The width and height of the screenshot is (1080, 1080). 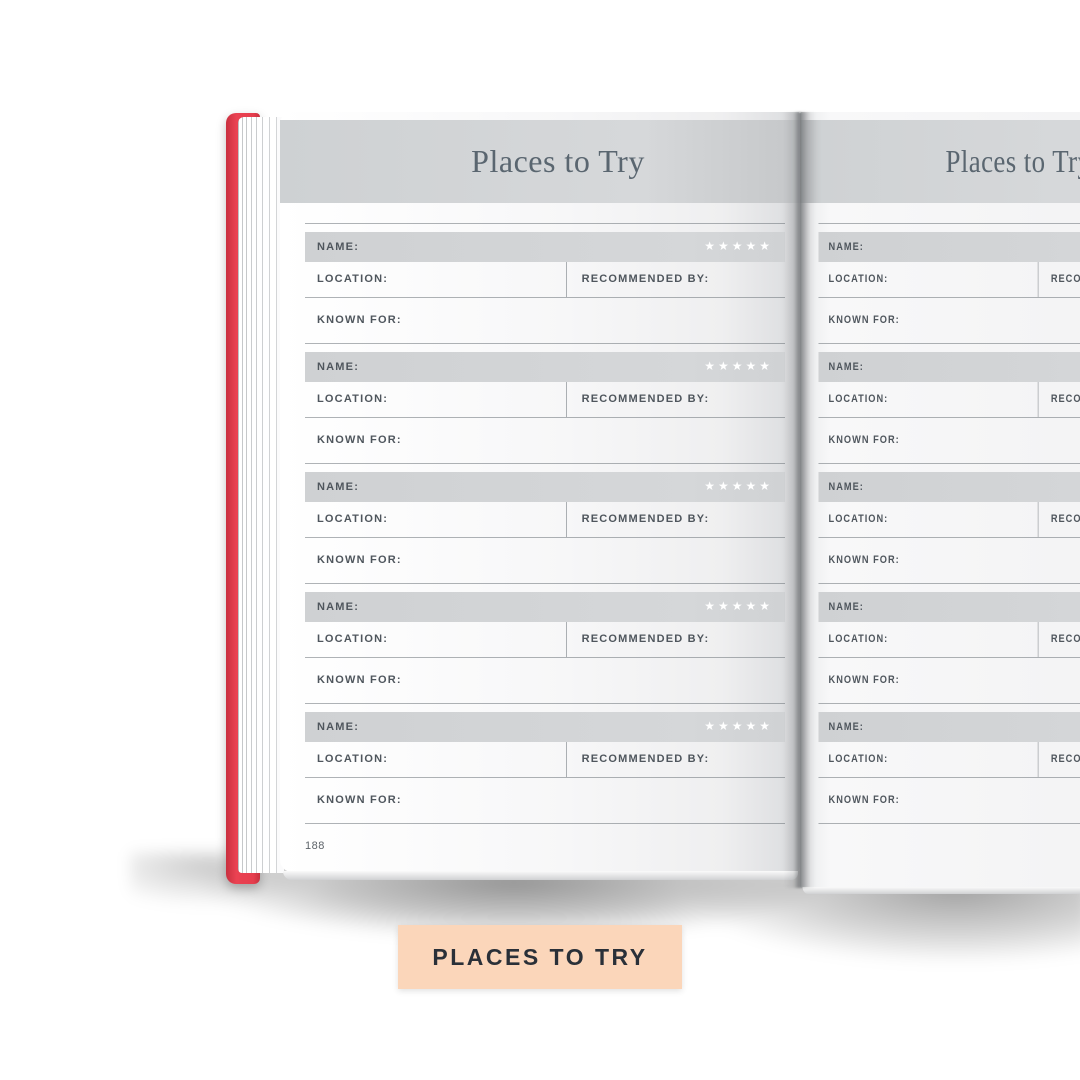 What do you see at coordinates (800, 500) in the screenshot?
I see `book-gutter-seam` at bounding box center [800, 500].